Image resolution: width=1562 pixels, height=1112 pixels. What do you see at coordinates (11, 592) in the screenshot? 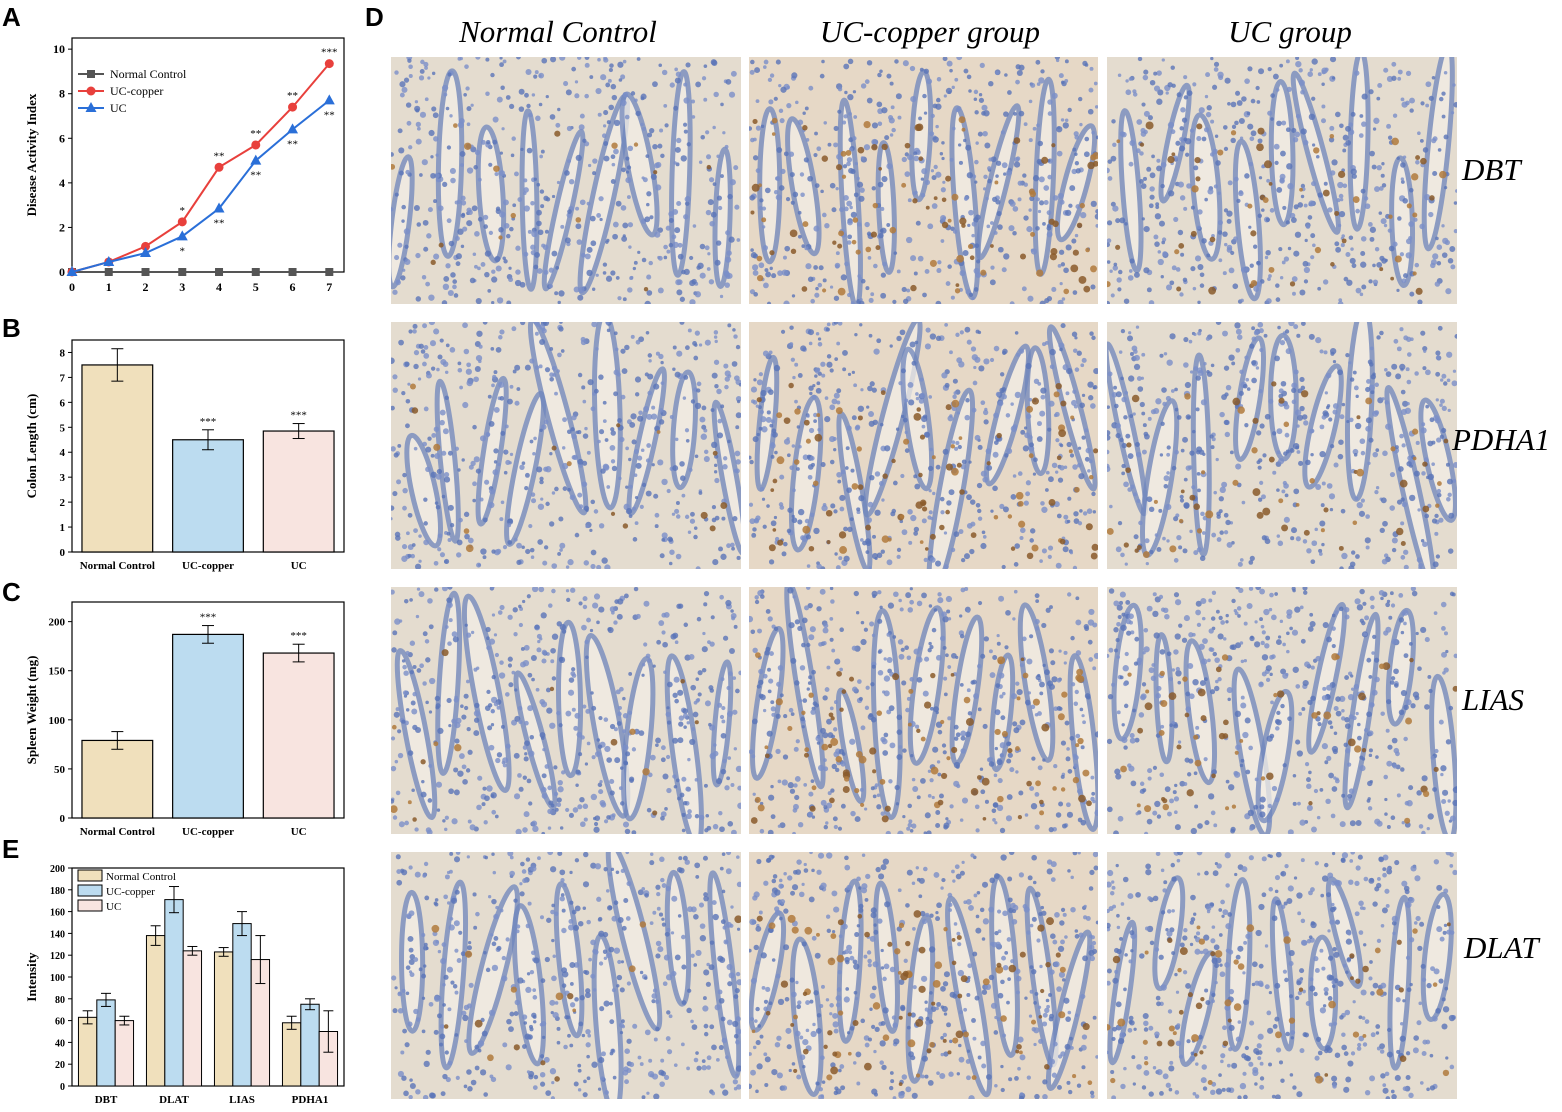
I see `panel-letter-c: C` at bounding box center [11, 592].